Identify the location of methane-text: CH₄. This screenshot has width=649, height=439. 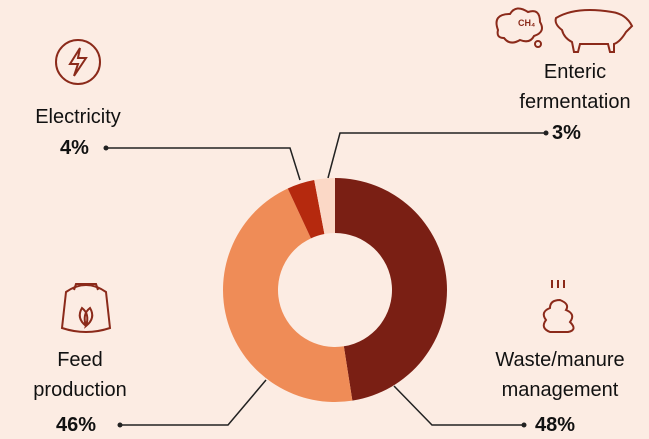
(526, 23).